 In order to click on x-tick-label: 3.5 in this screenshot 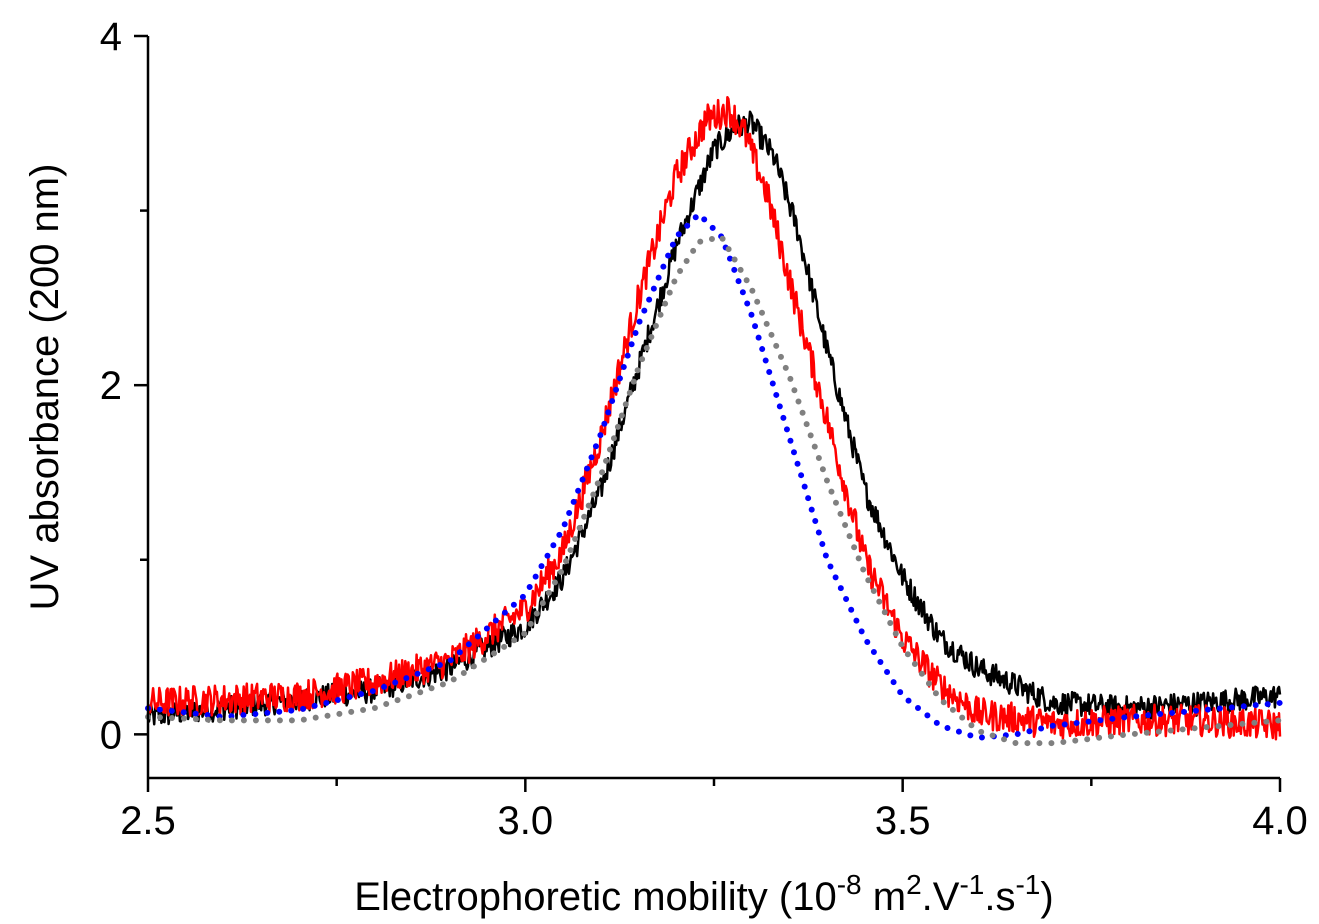, I will do `click(903, 821)`.